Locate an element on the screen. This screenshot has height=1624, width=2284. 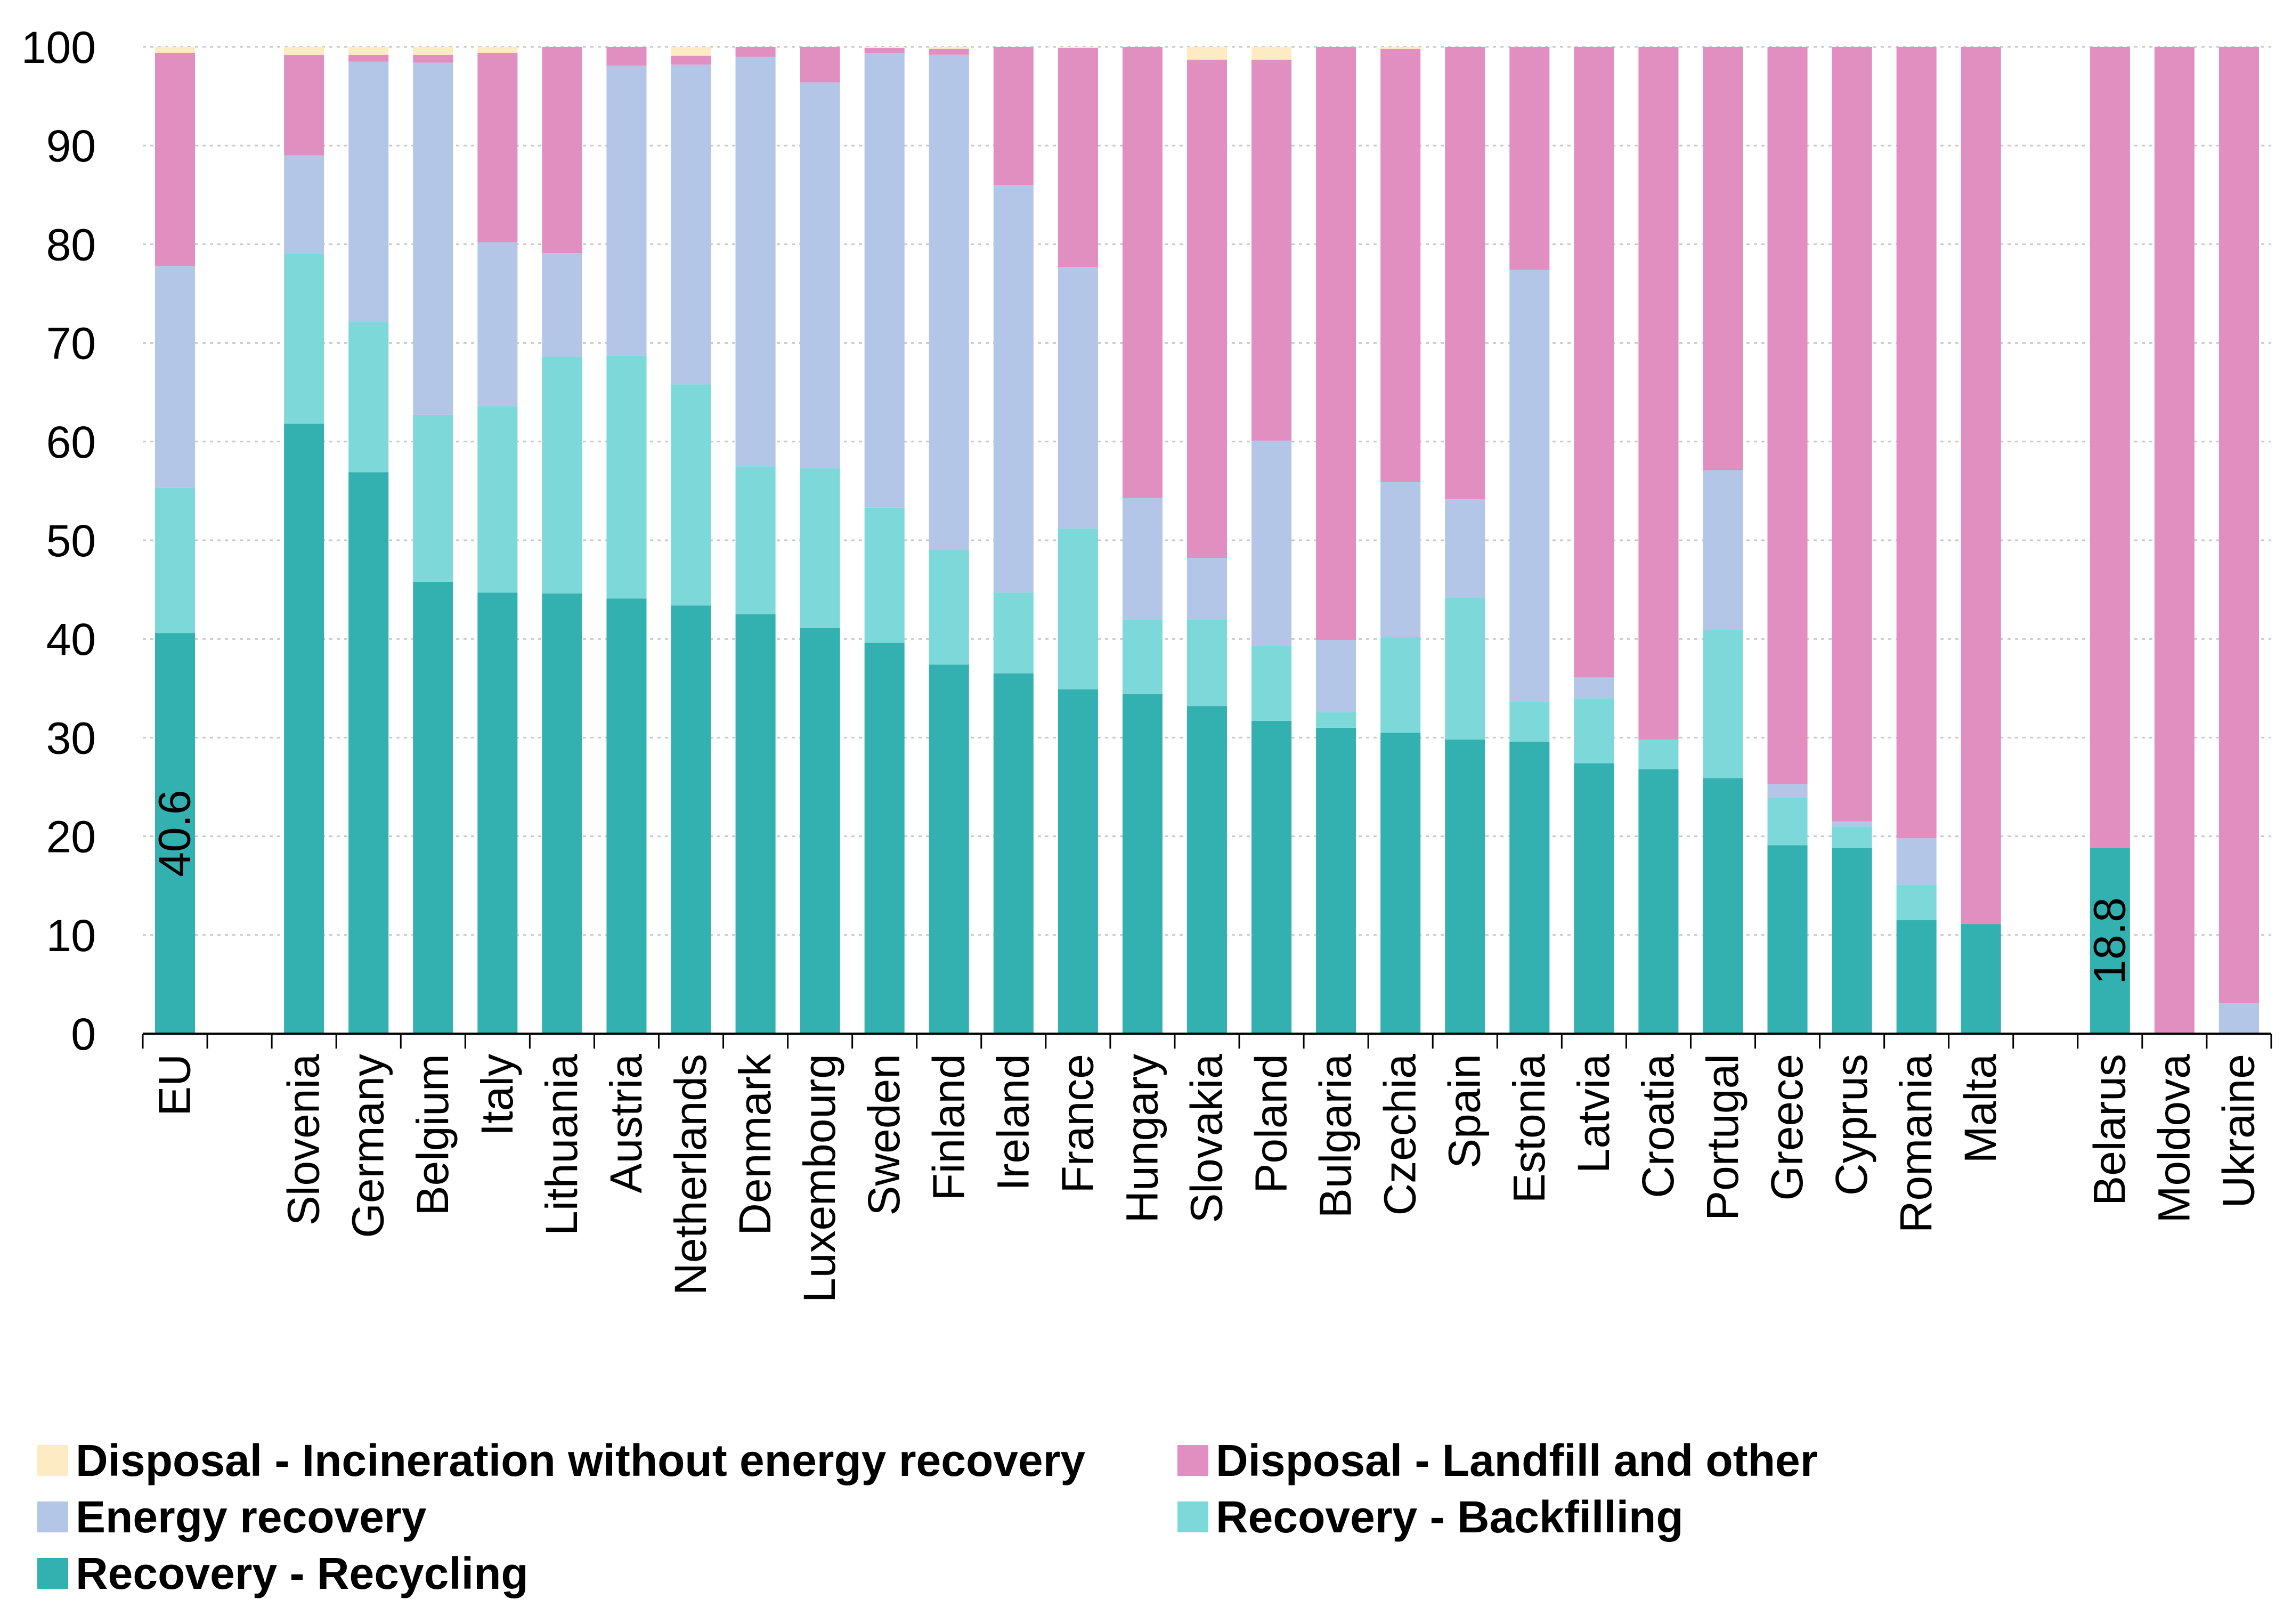
x-tick-label-belgium: Belgium is located at coordinates (433, 1134).